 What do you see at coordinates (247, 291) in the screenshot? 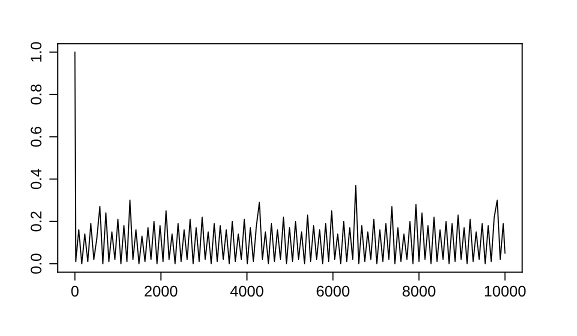
I see `x-tick-label: 4000` at bounding box center [247, 291].